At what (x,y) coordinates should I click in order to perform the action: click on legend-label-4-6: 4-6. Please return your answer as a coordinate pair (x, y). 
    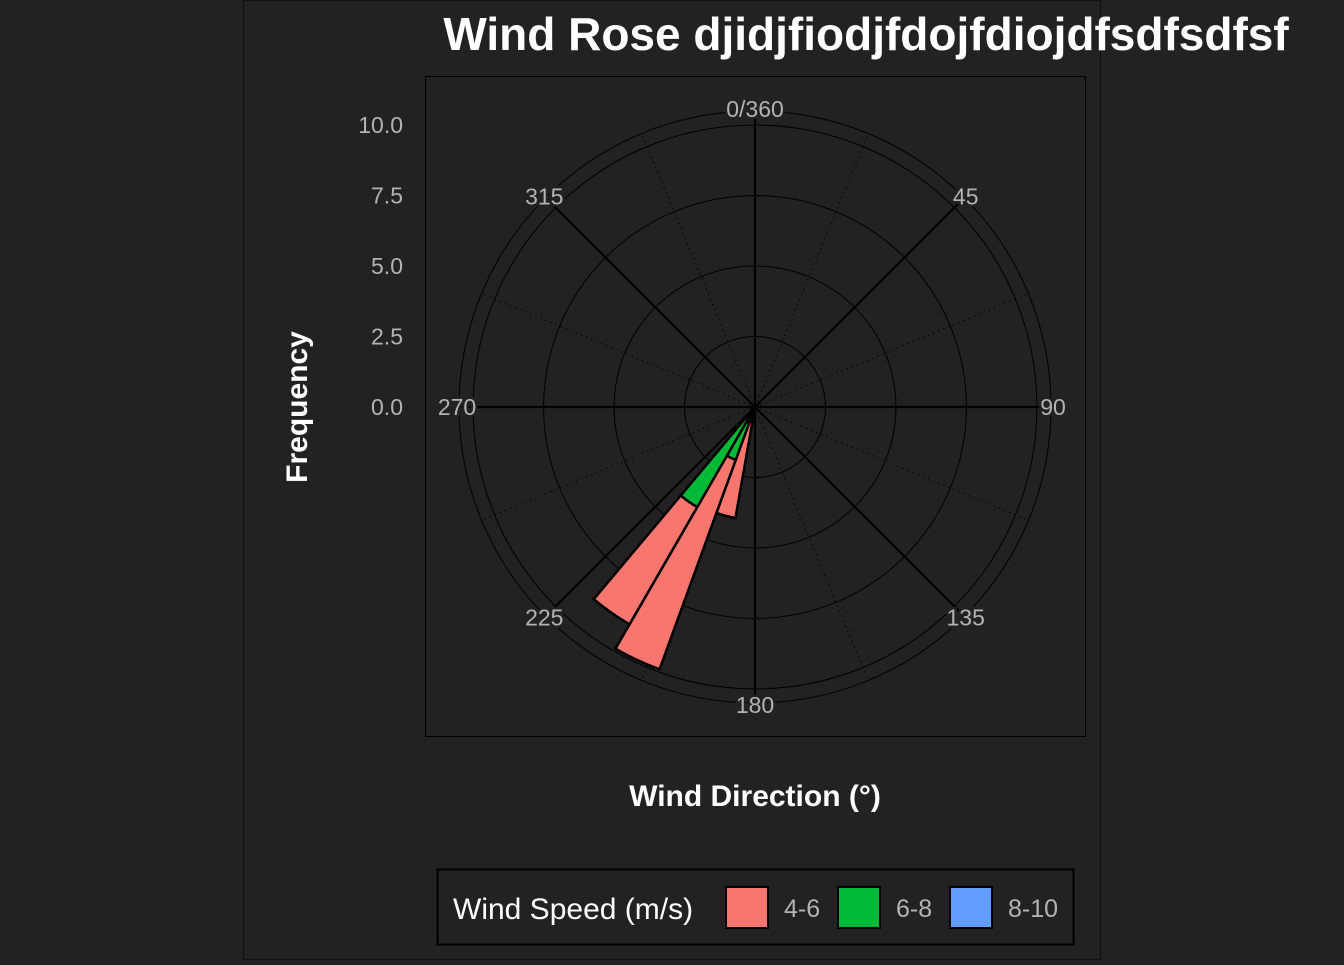
    Looking at the image, I should click on (802, 909).